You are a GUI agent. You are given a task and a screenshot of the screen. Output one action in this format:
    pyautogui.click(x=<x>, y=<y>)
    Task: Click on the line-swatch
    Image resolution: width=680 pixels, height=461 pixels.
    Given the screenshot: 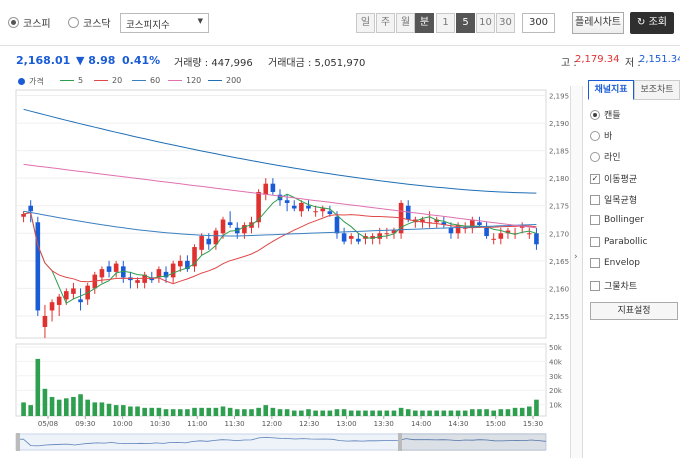 What is the action you would take?
    pyautogui.click(x=67, y=80)
    